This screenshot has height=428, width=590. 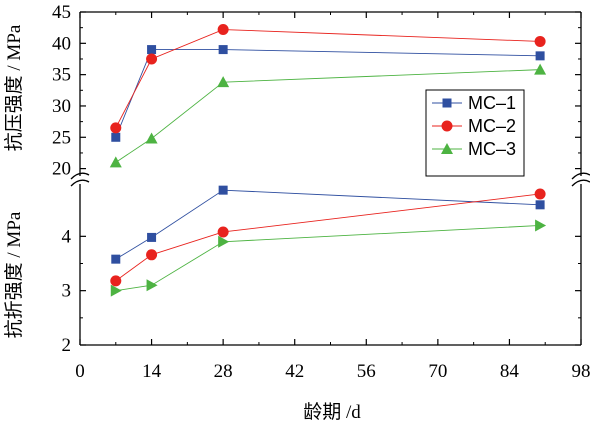 I want to click on x-tick-label: 98, so click(x=581, y=371).